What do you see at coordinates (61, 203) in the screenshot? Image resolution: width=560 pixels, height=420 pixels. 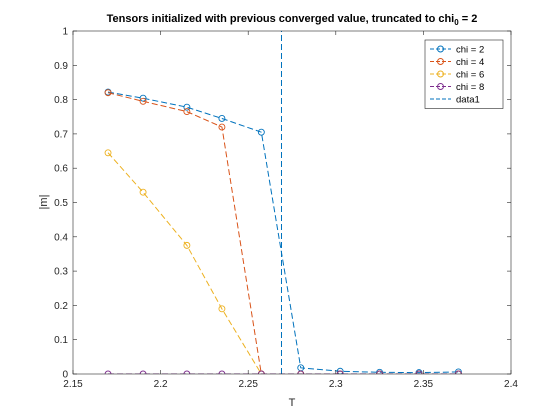 I see `y-tick-label: 0.5` at bounding box center [61, 203].